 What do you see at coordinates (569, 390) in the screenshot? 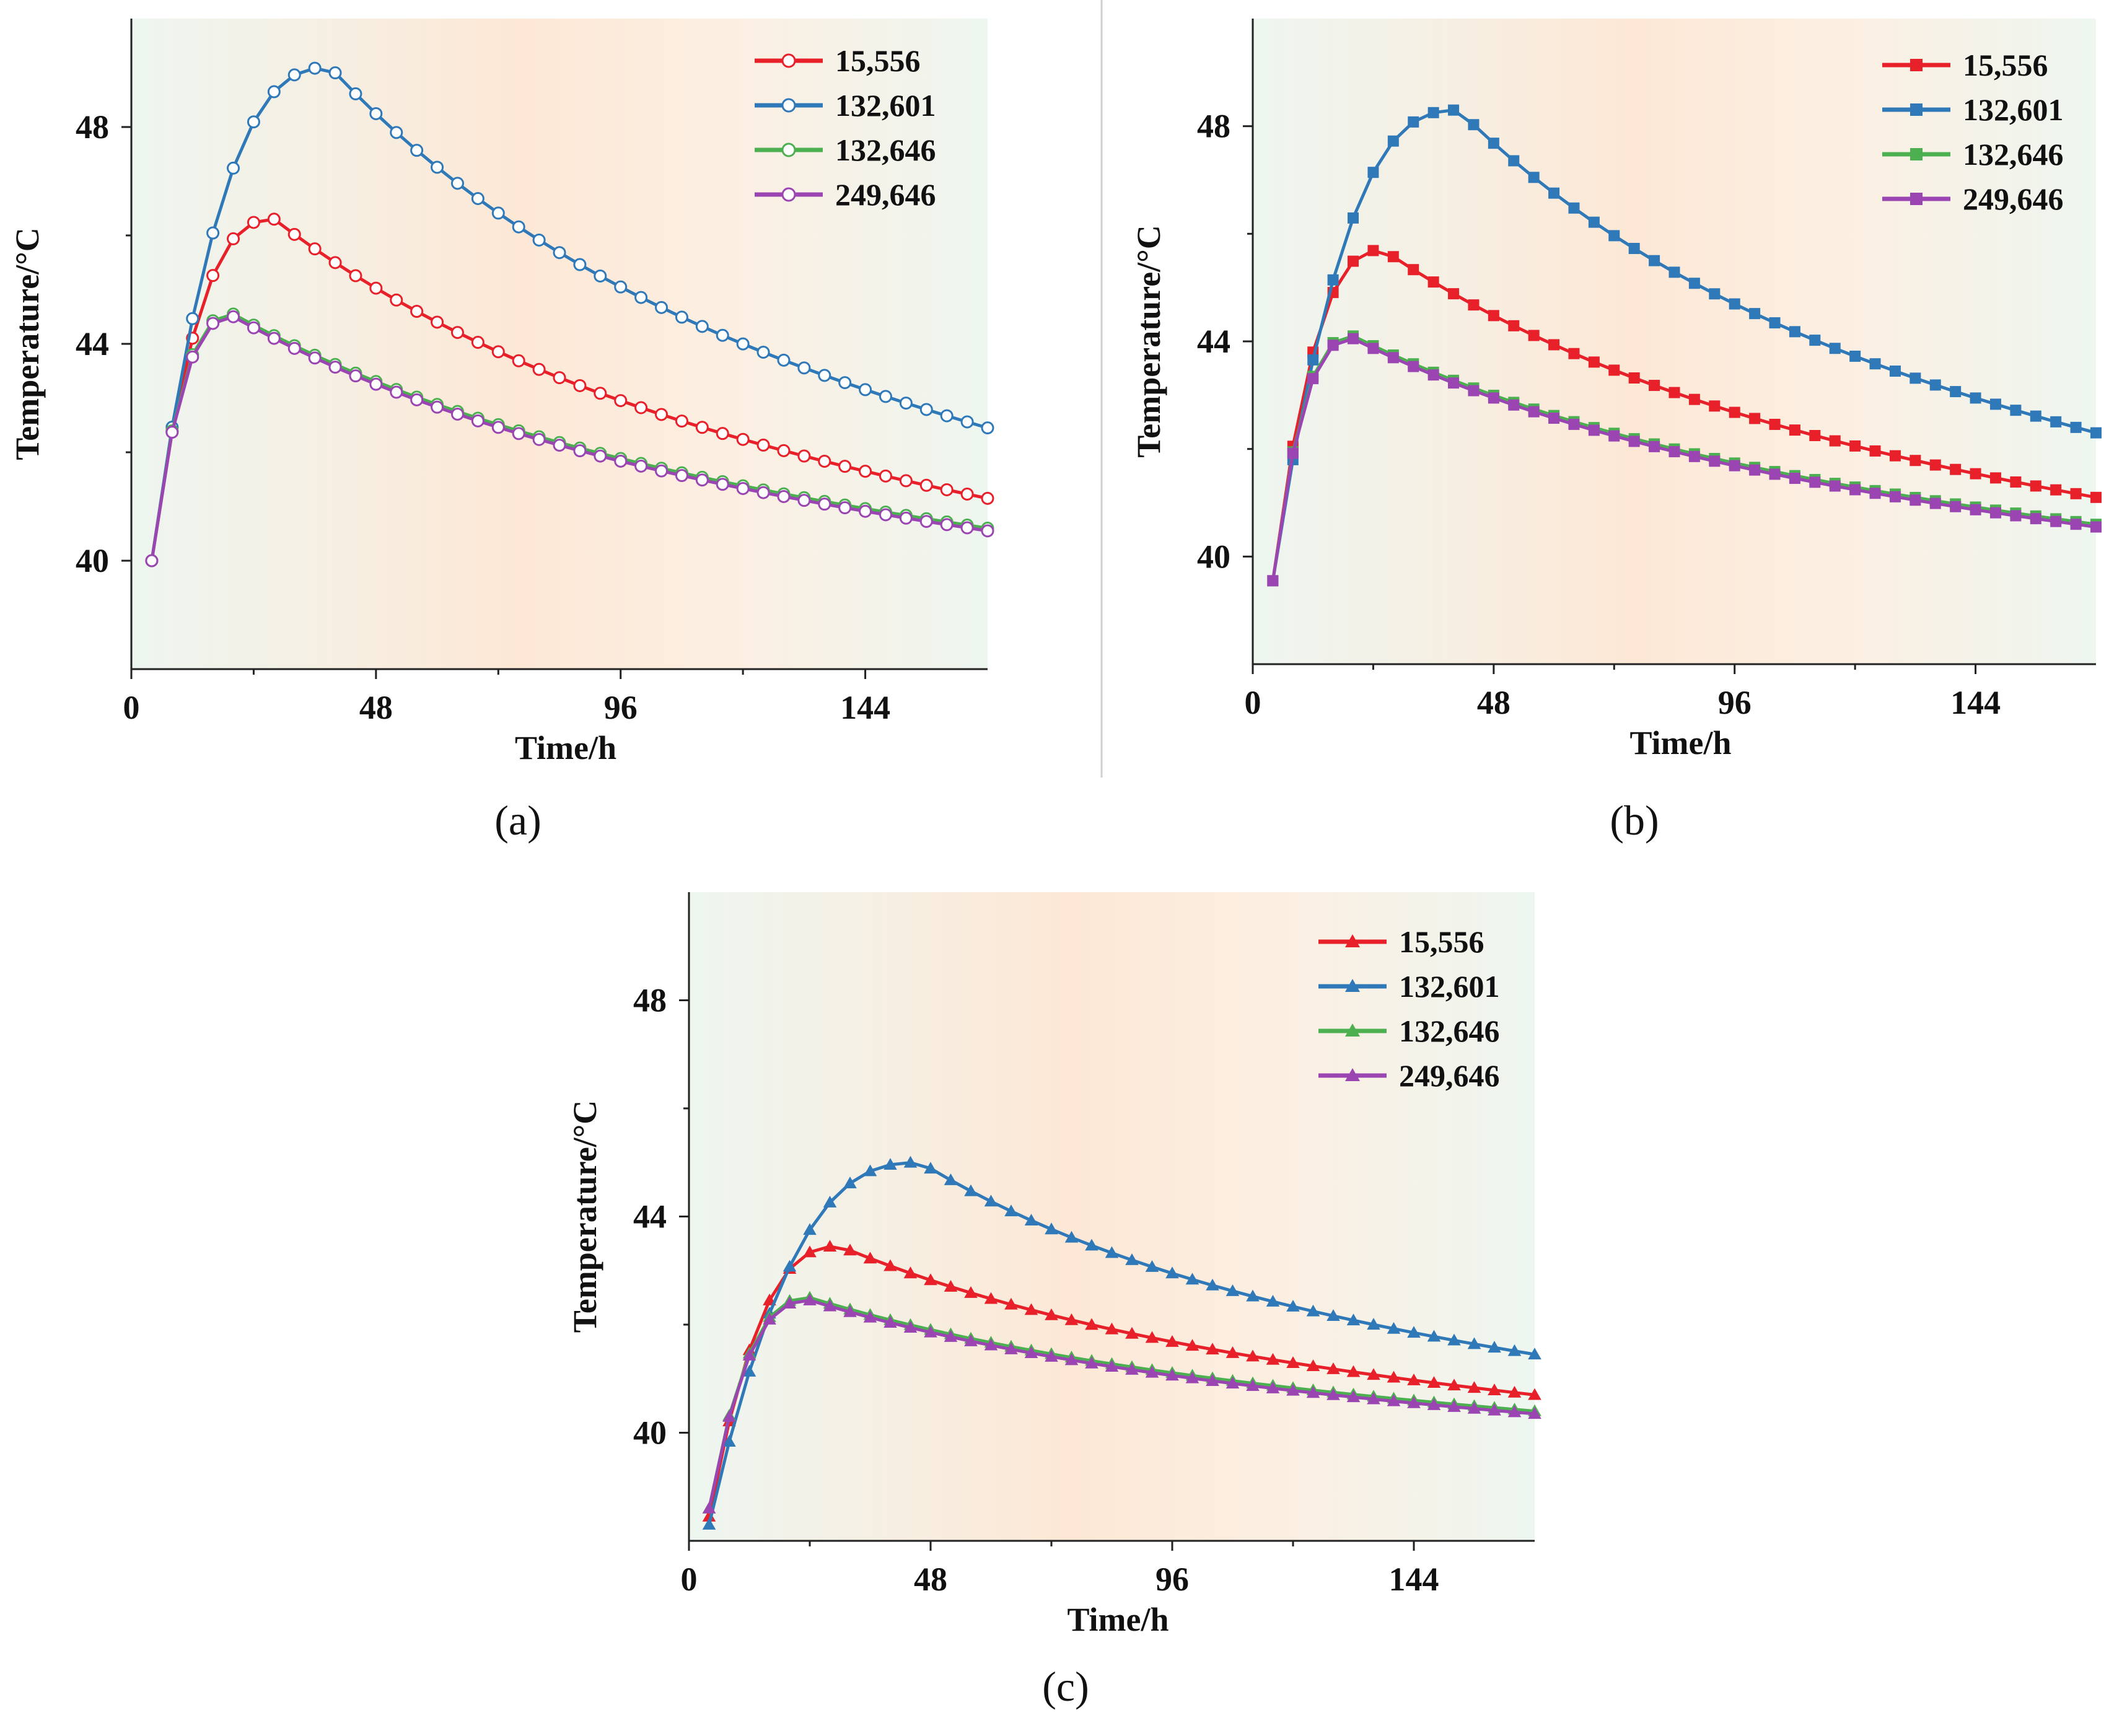
I see `series-15,556` at bounding box center [569, 390].